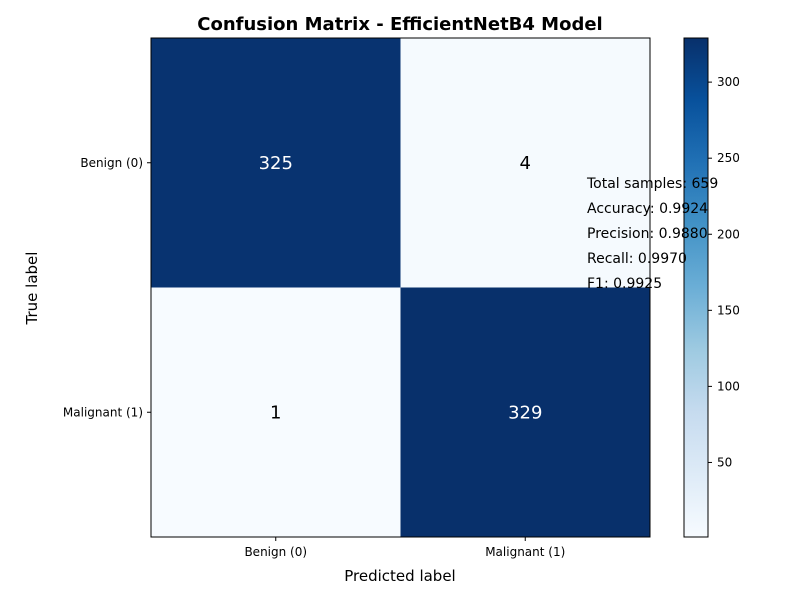  Describe the element at coordinates (647, 234) in the screenshot. I see `metric-annotation: Precision: 0.9880` at that location.